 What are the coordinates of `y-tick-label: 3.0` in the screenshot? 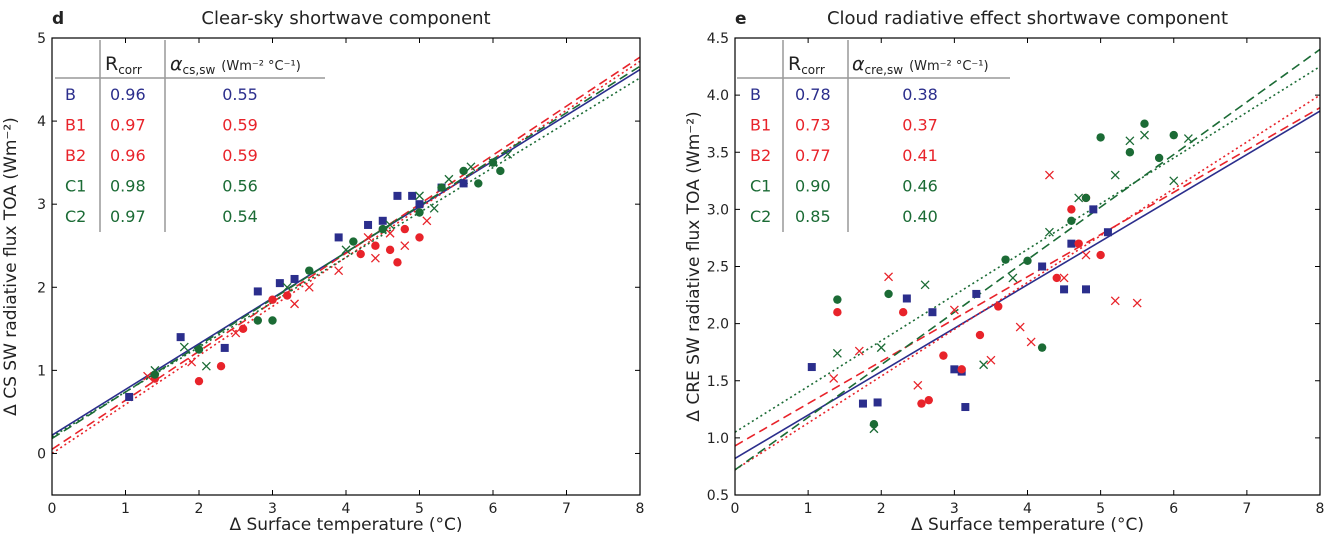 It's located at (718, 210).